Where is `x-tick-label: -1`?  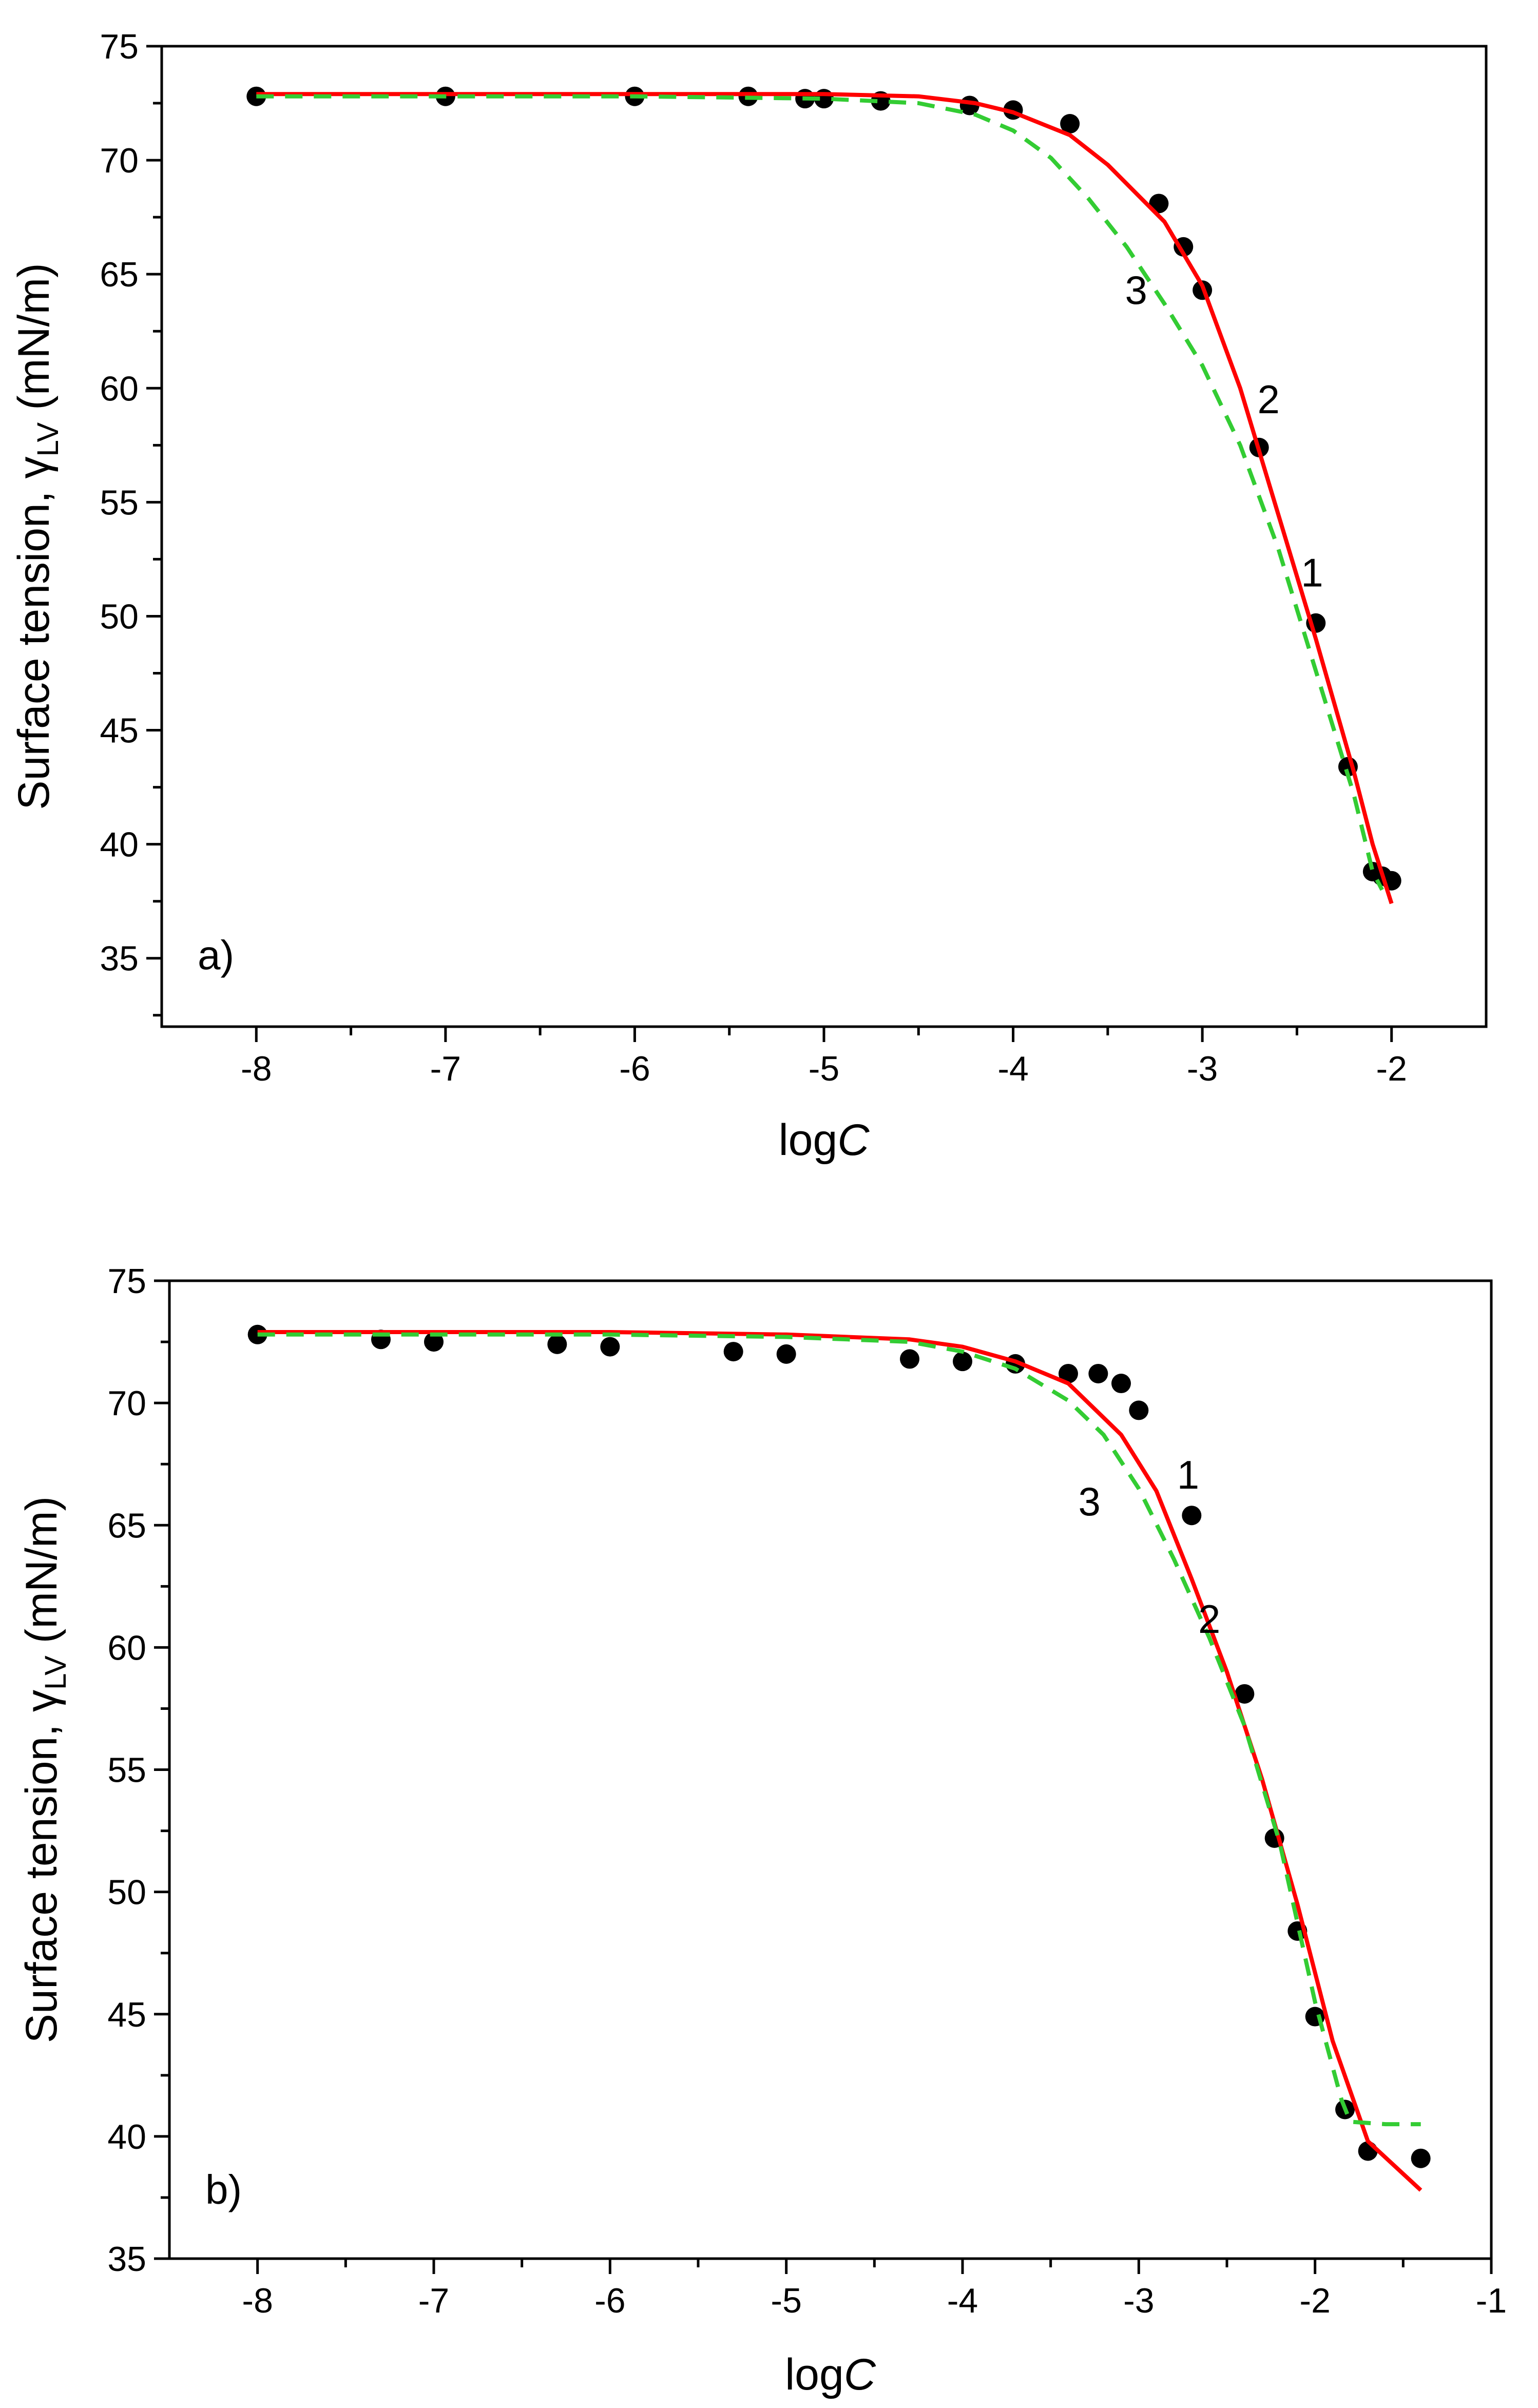
x-tick-label: -1 is located at coordinates (1491, 2300).